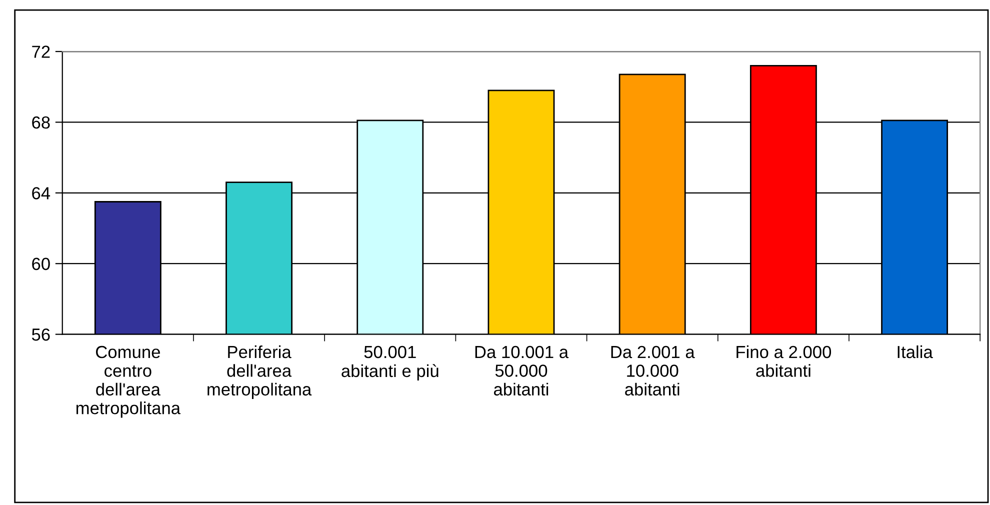  I want to click on x-tick-label: 50.001 abitanti e più, so click(390, 363).